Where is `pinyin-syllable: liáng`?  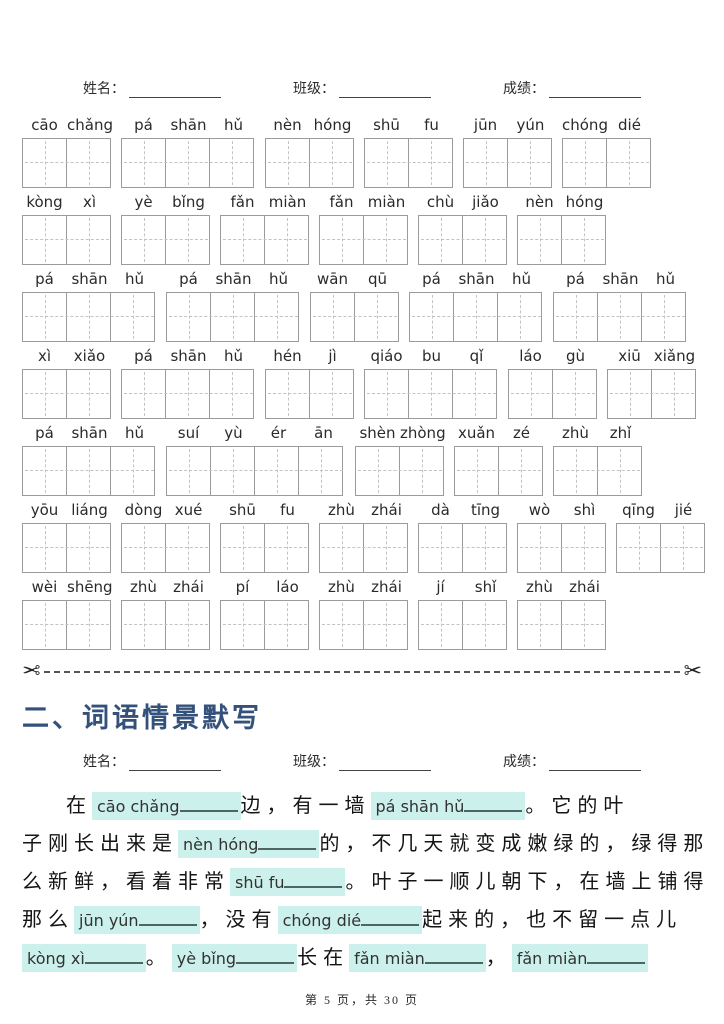
pinyin-syllable: liáng is located at coordinates (89, 510).